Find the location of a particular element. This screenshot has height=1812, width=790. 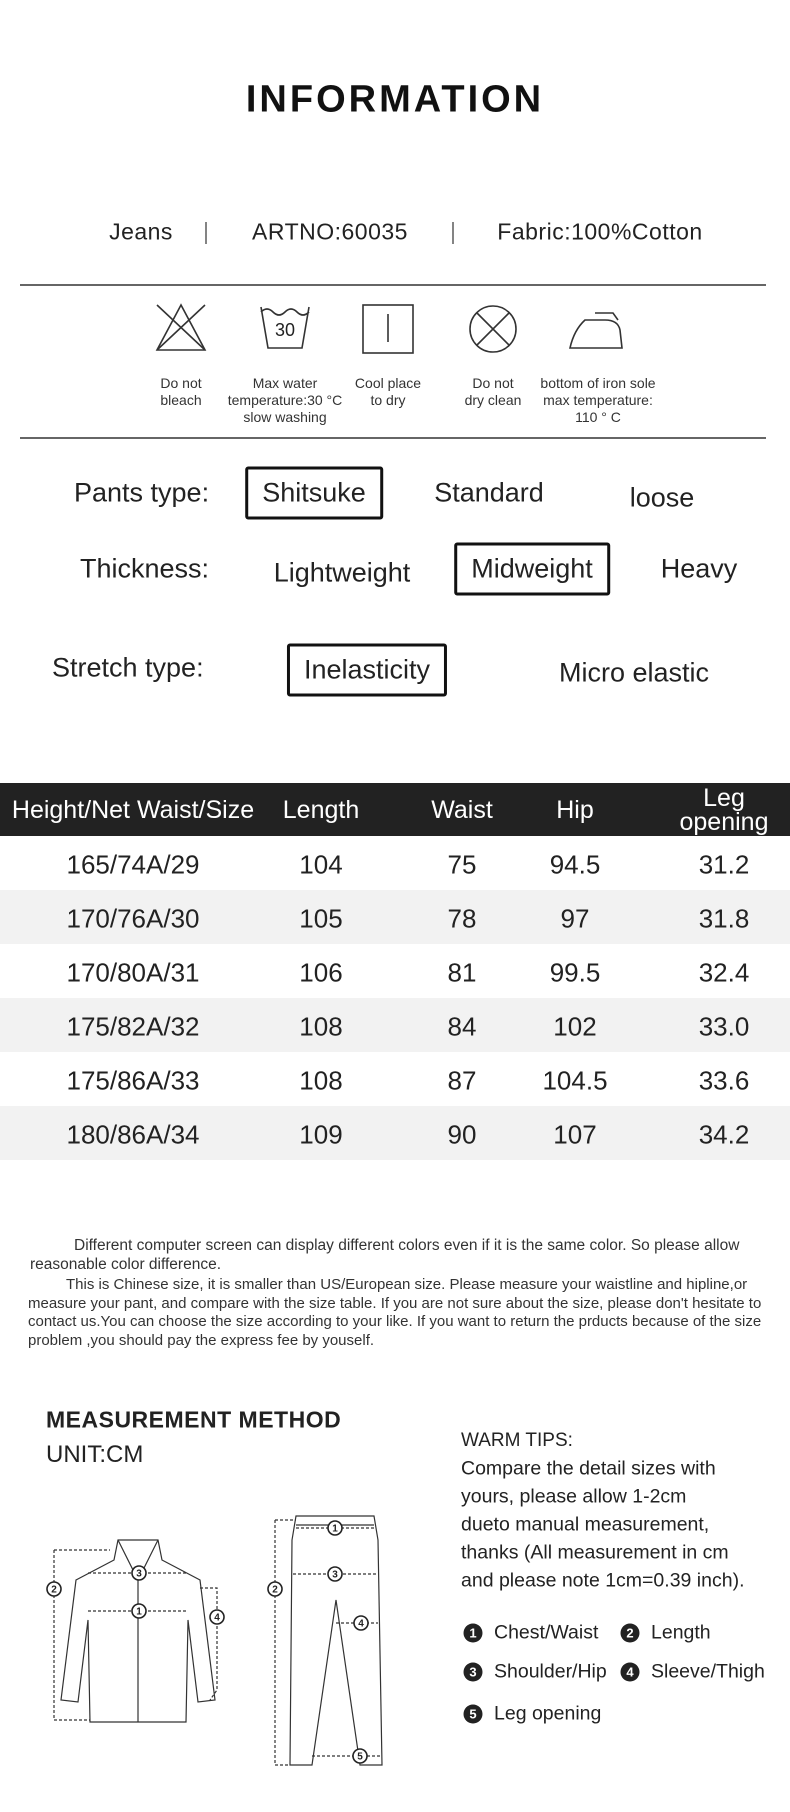

table-cell: 33.0 is located at coordinates (724, 1026).